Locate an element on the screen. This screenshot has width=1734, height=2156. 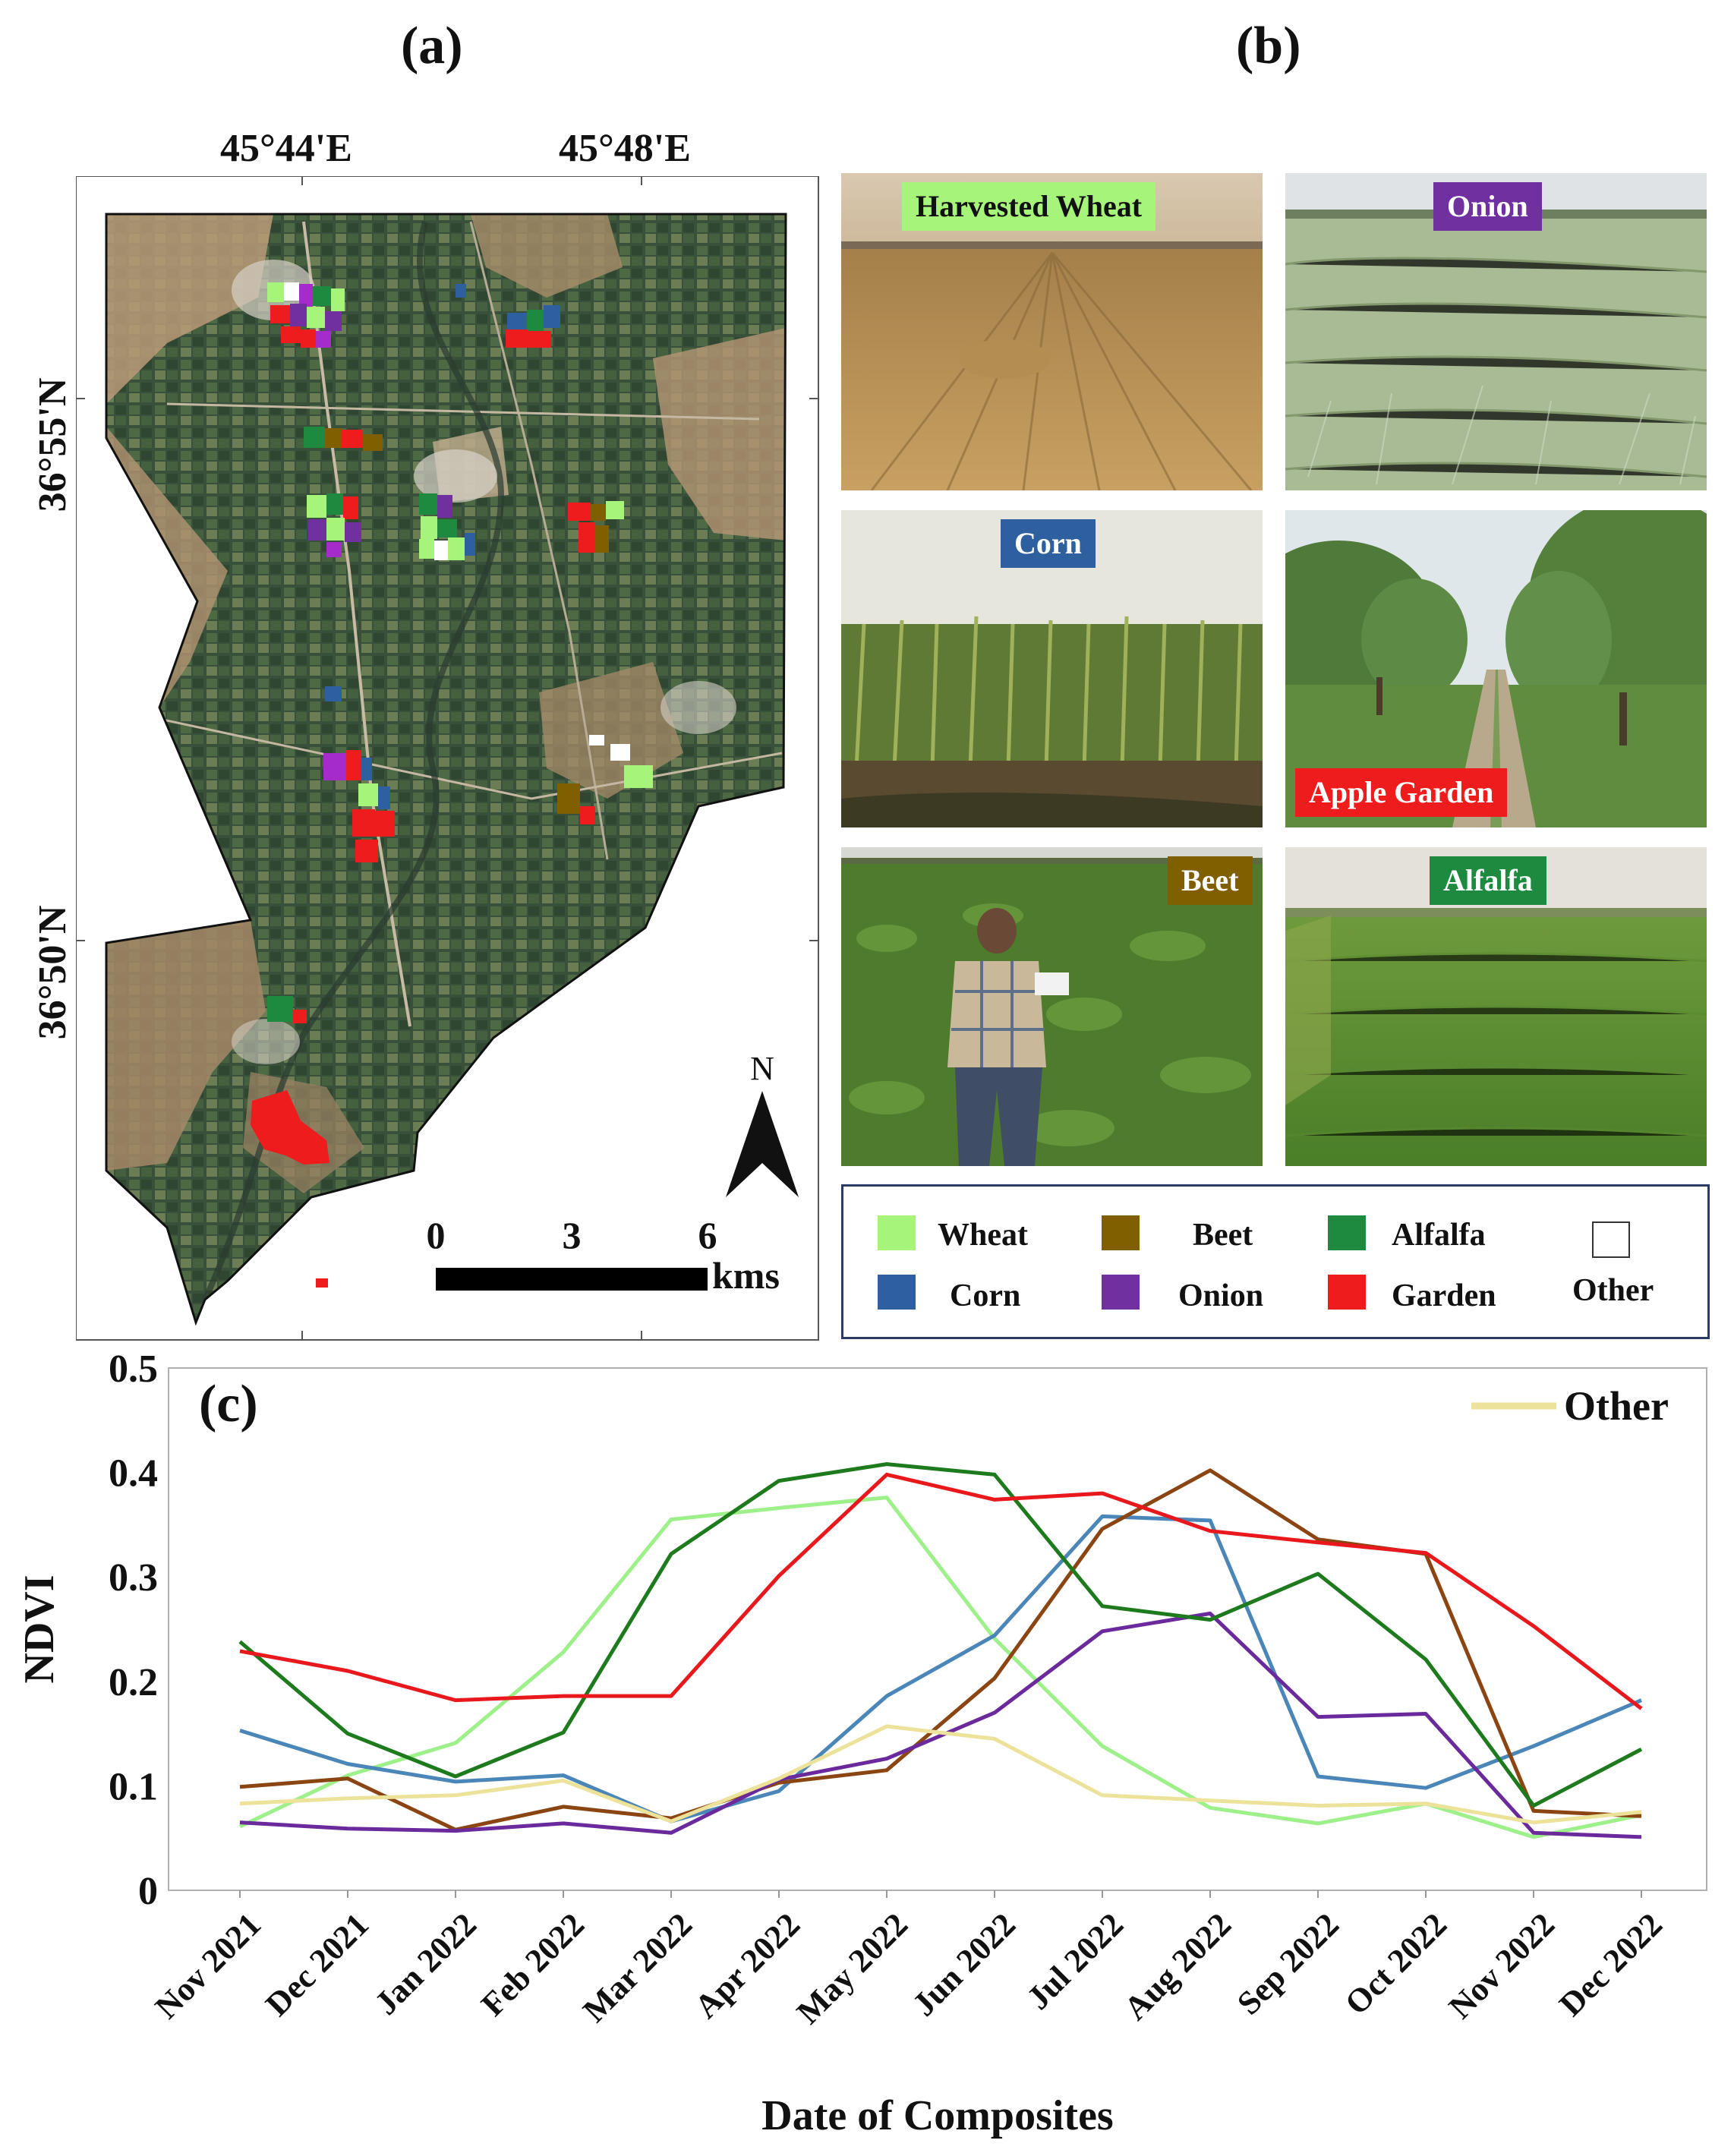
x-tick-label: Apr 2022 is located at coordinates (747, 1965).